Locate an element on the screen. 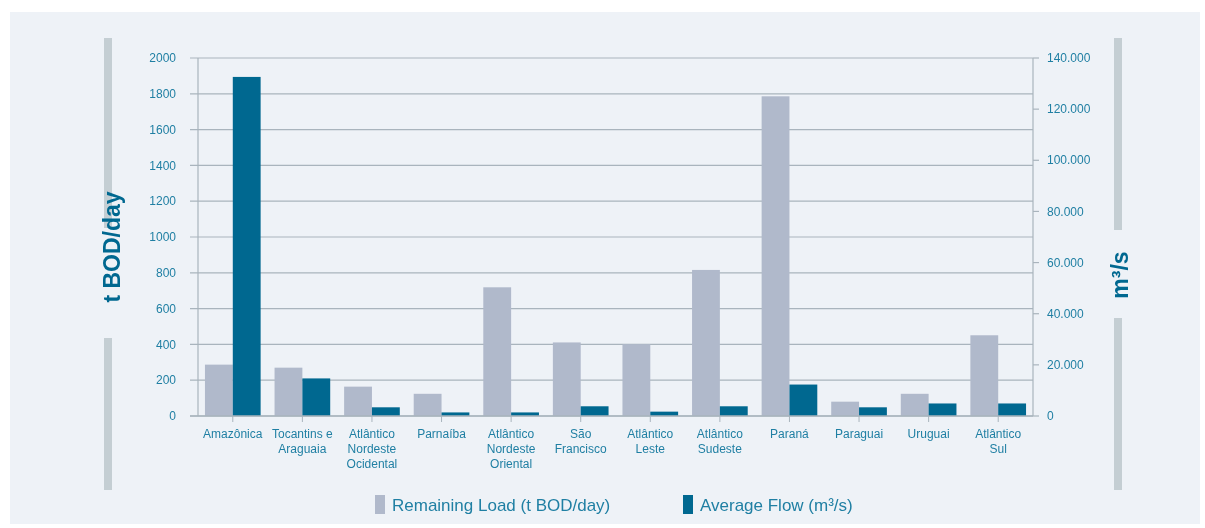 This screenshot has height=528, width=1205. y-tick-label: 1800 is located at coordinates (163, 94).